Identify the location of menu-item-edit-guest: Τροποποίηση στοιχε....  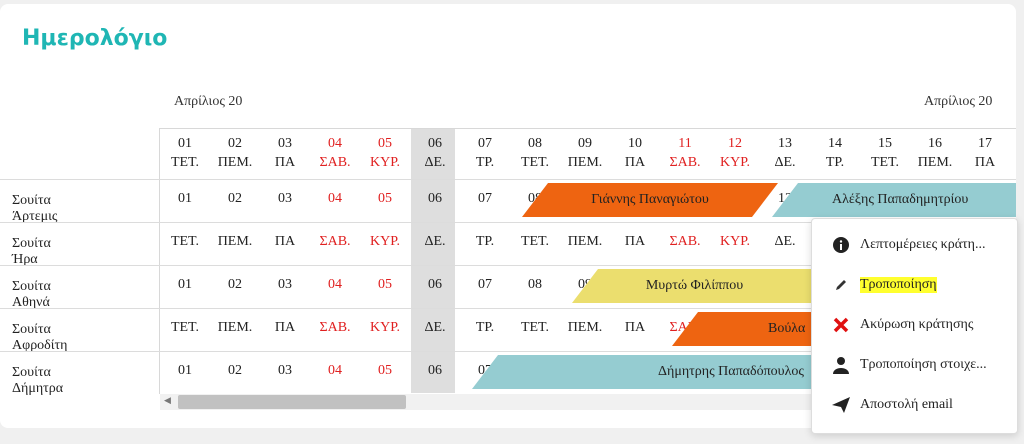
(914, 365).